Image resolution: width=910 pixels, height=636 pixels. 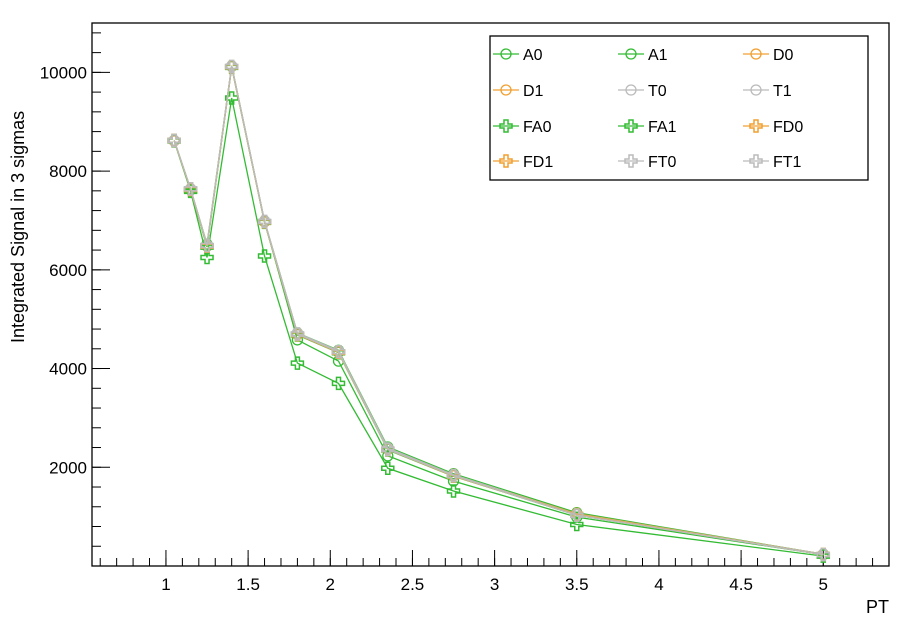 What do you see at coordinates (506, 54) in the screenshot?
I see `legend-marker-a0` at bounding box center [506, 54].